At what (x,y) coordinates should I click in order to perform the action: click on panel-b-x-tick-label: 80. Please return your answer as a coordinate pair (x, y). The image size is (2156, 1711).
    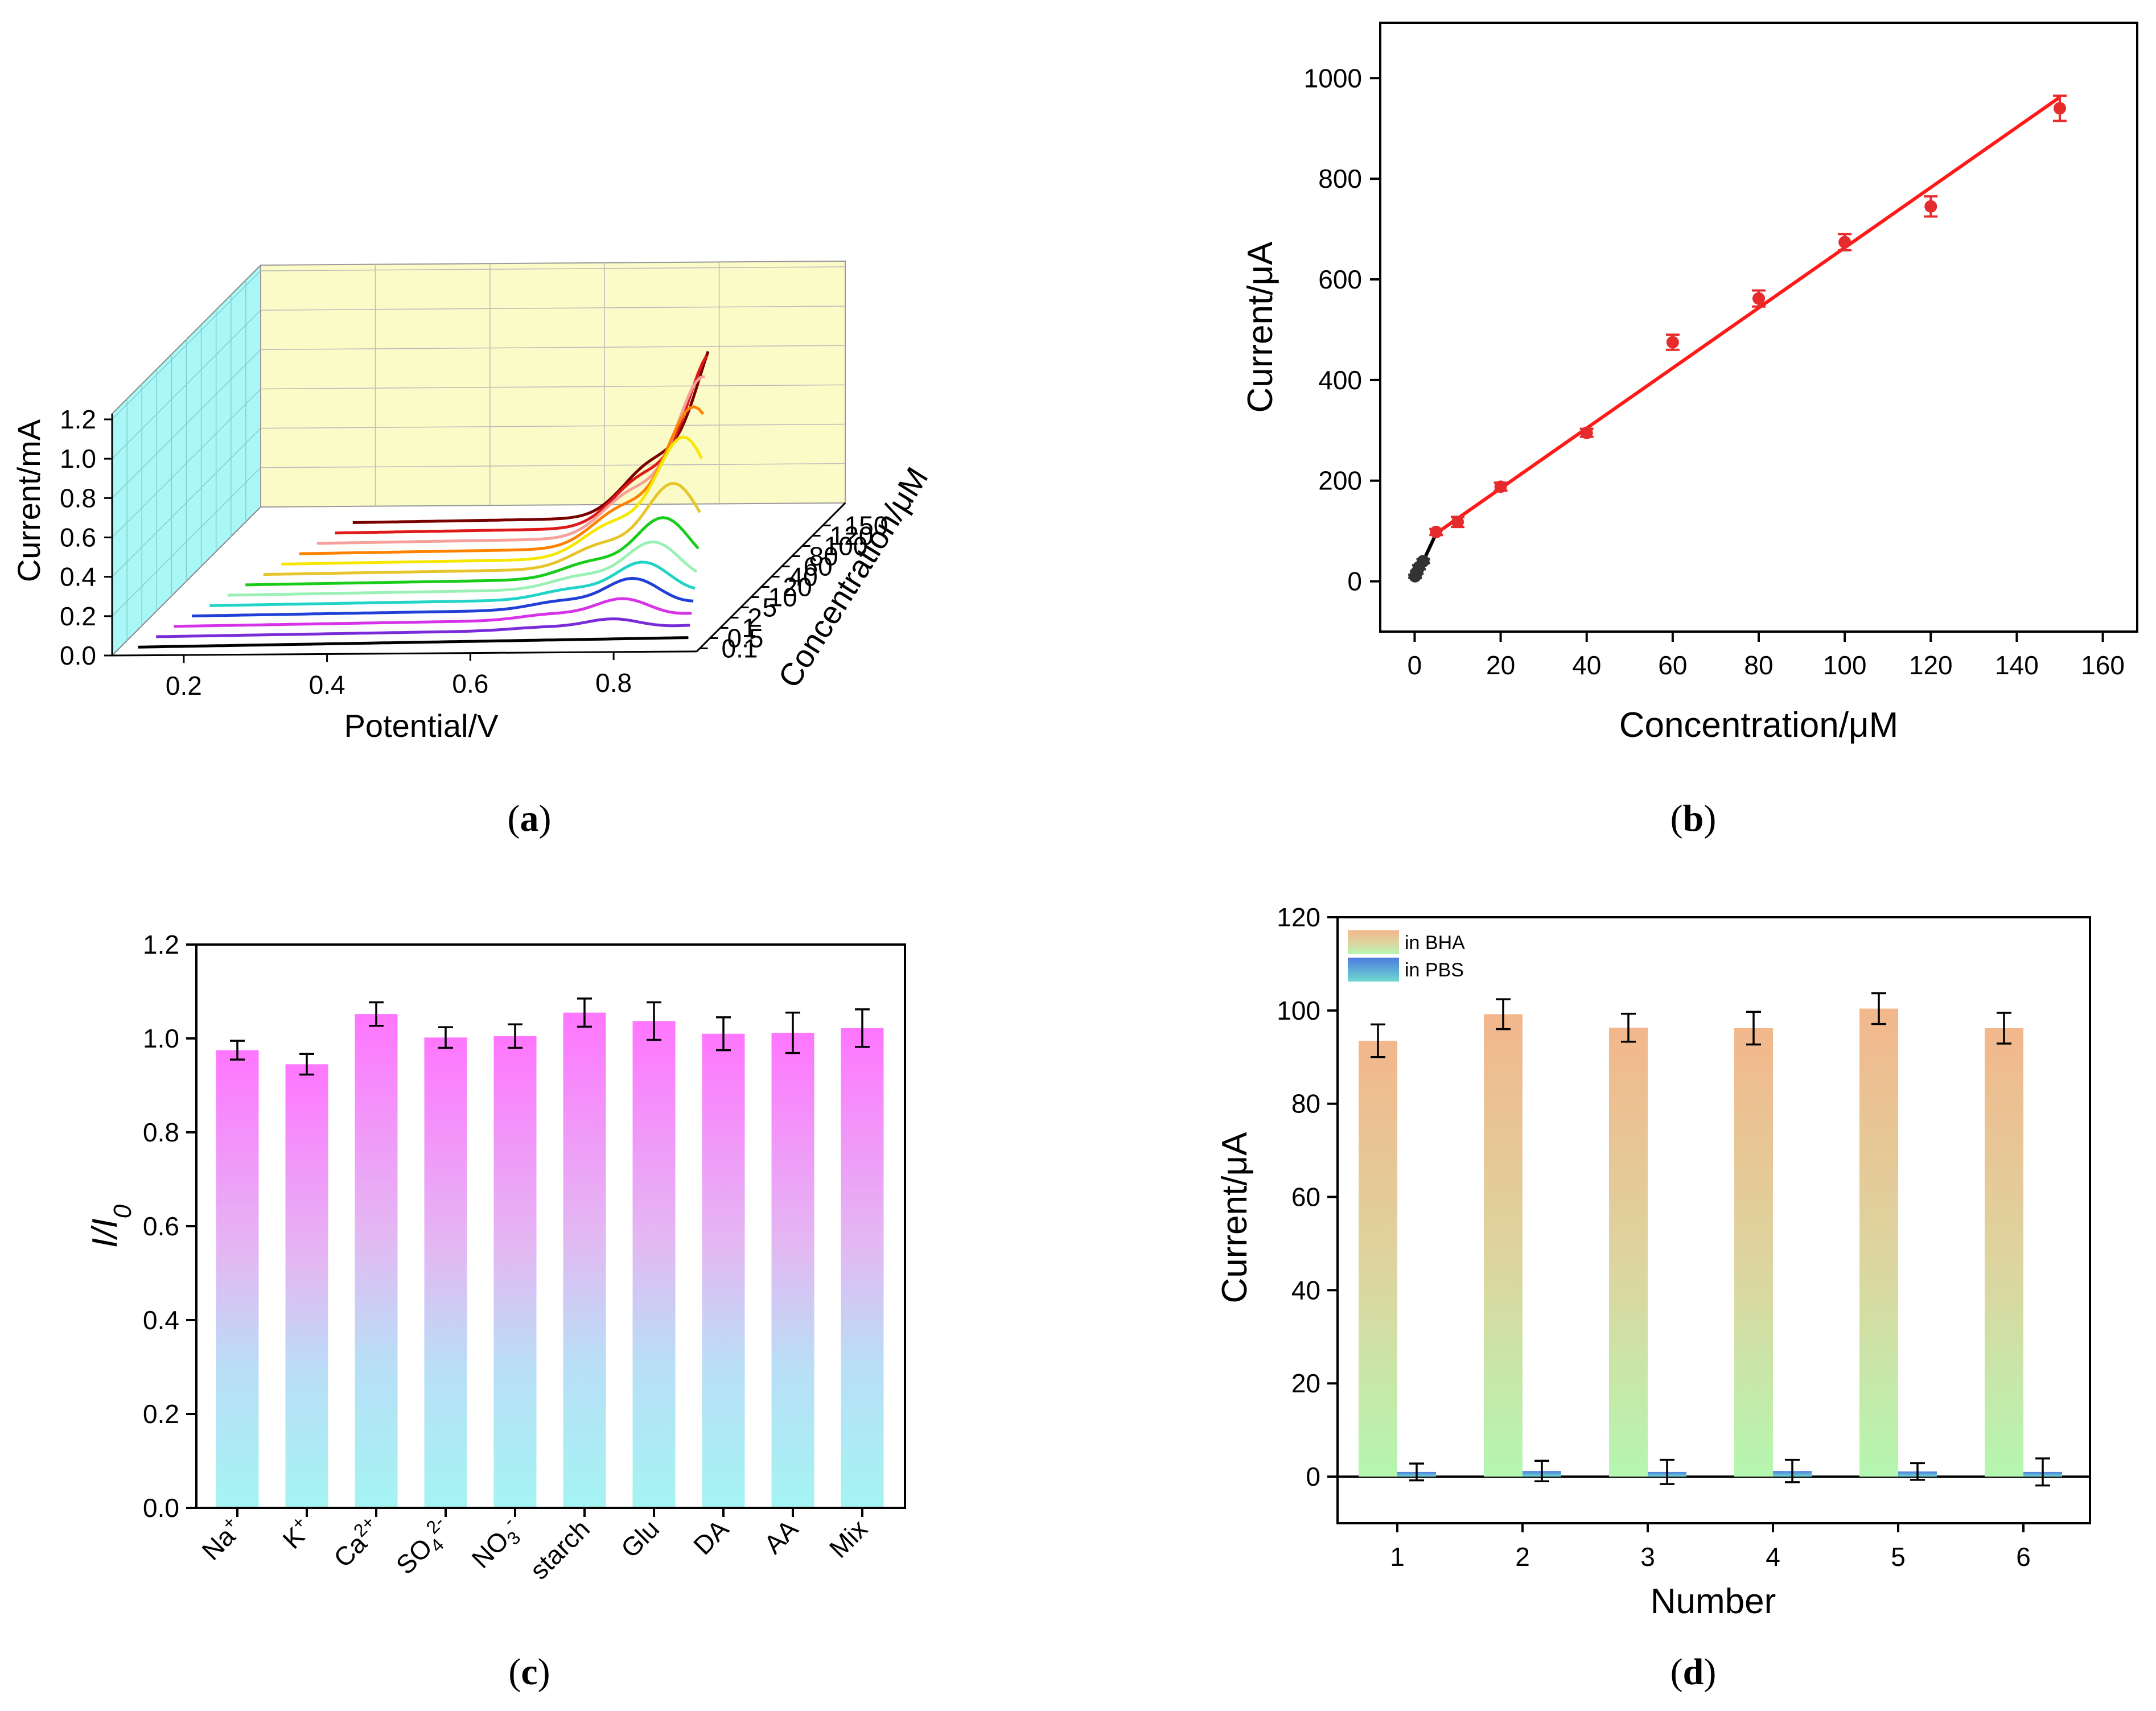
    Looking at the image, I should click on (1759, 665).